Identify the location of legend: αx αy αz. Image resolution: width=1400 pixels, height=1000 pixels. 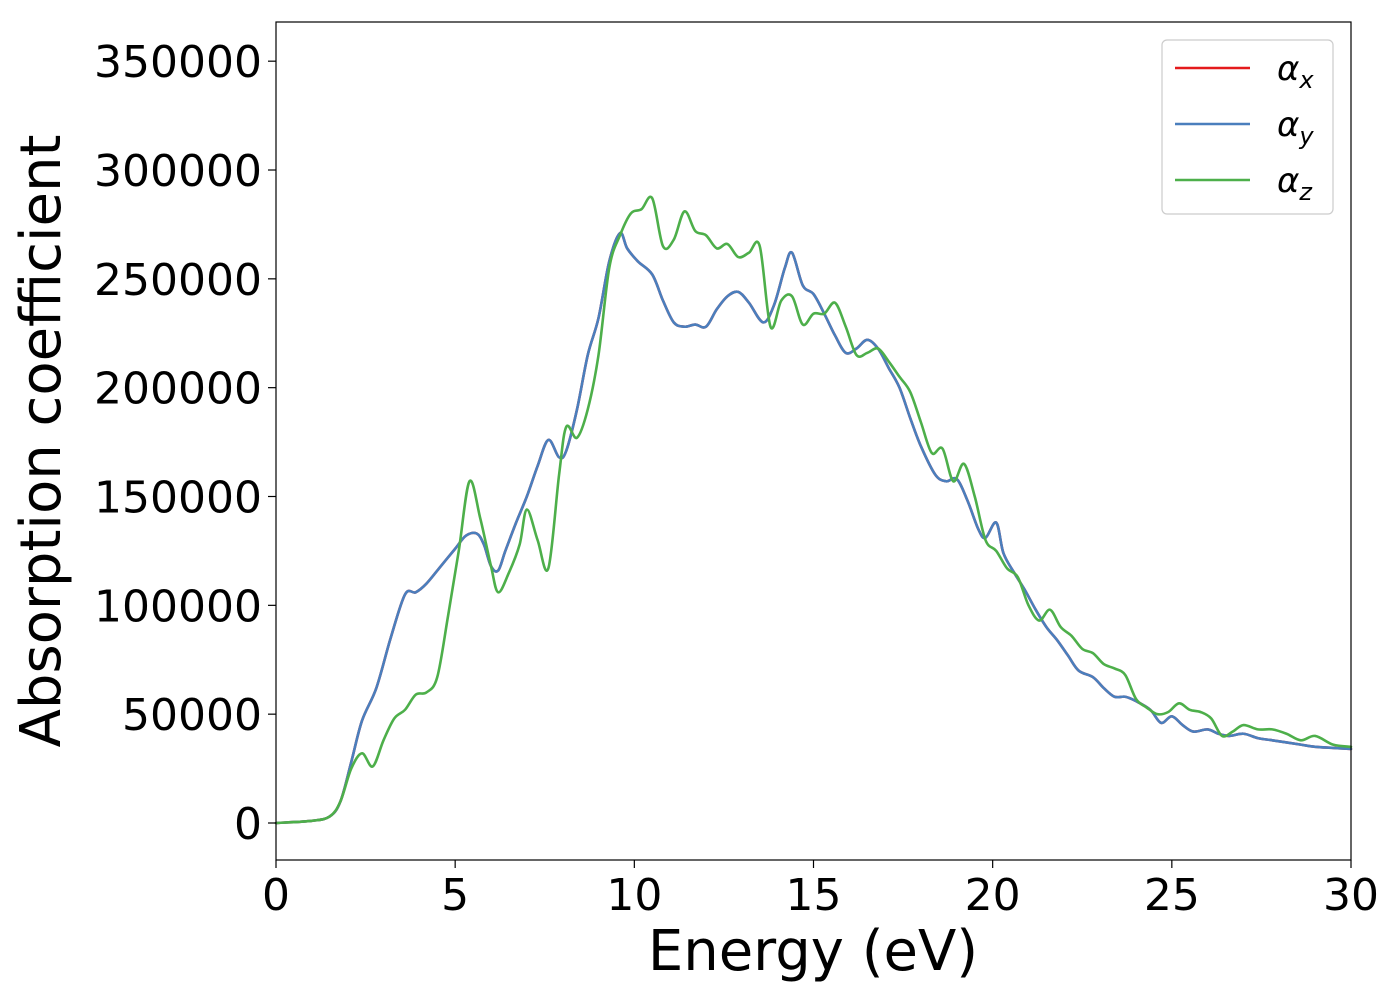
(1247, 127).